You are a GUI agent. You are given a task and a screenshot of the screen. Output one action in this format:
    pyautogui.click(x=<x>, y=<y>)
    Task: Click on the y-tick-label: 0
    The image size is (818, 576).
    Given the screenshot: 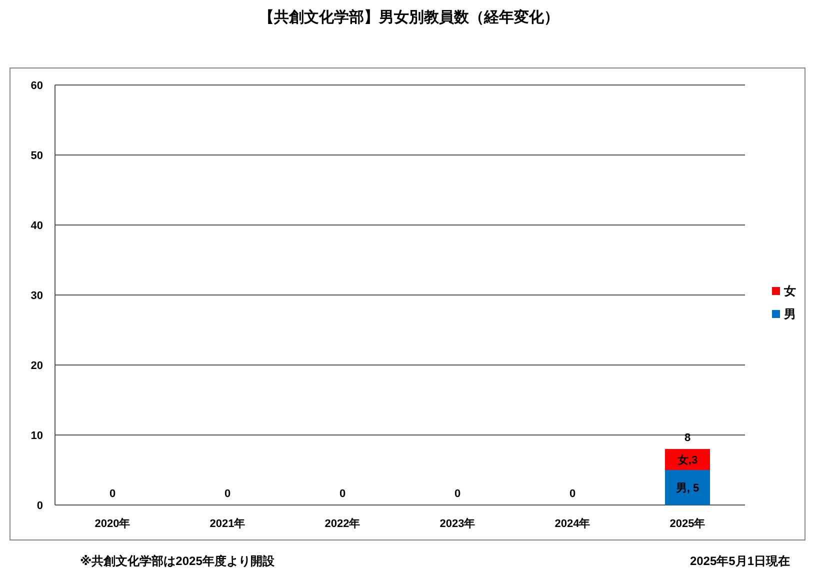 What is the action you would take?
    pyautogui.click(x=39, y=506)
    